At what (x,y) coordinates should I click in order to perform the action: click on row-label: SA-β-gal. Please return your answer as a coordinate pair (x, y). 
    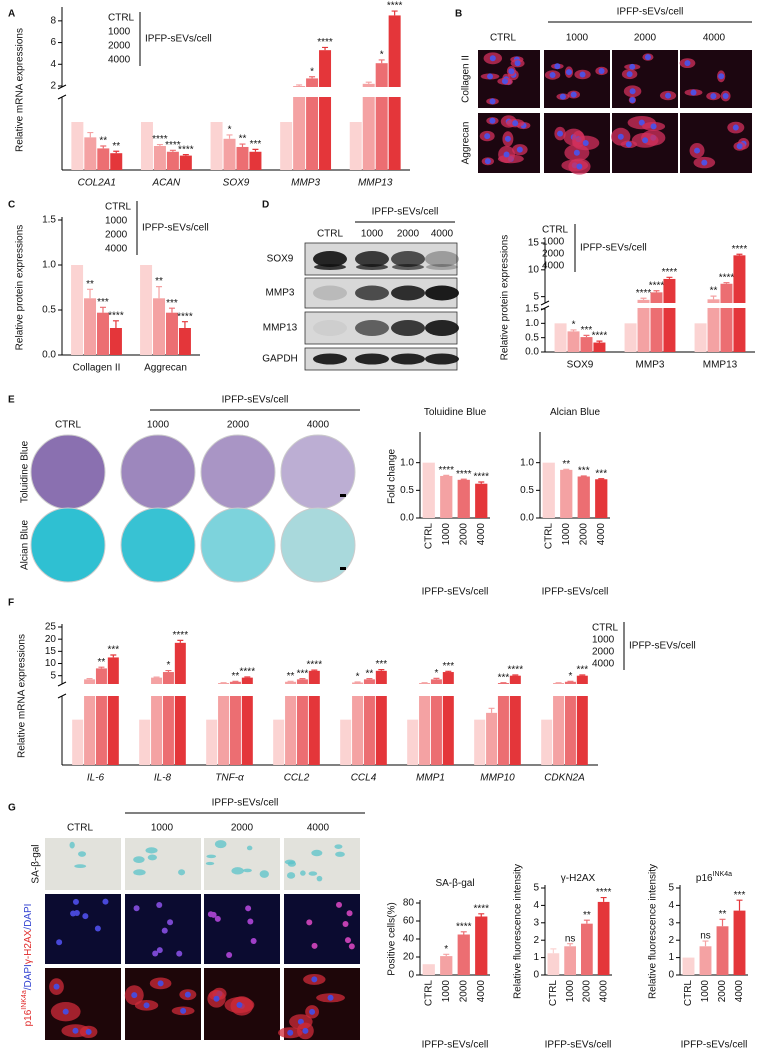
    Looking at the image, I should click on (36, 863).